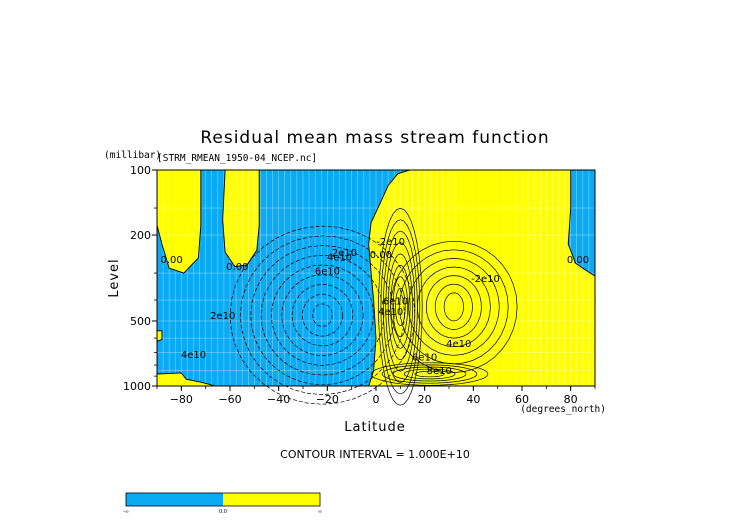 Image resolution: width=752 pixels, height=532 pixels. Describe the element at coordinates (339, 257) in the screenshot. I see `contour-label-5: 4e10` at that location.